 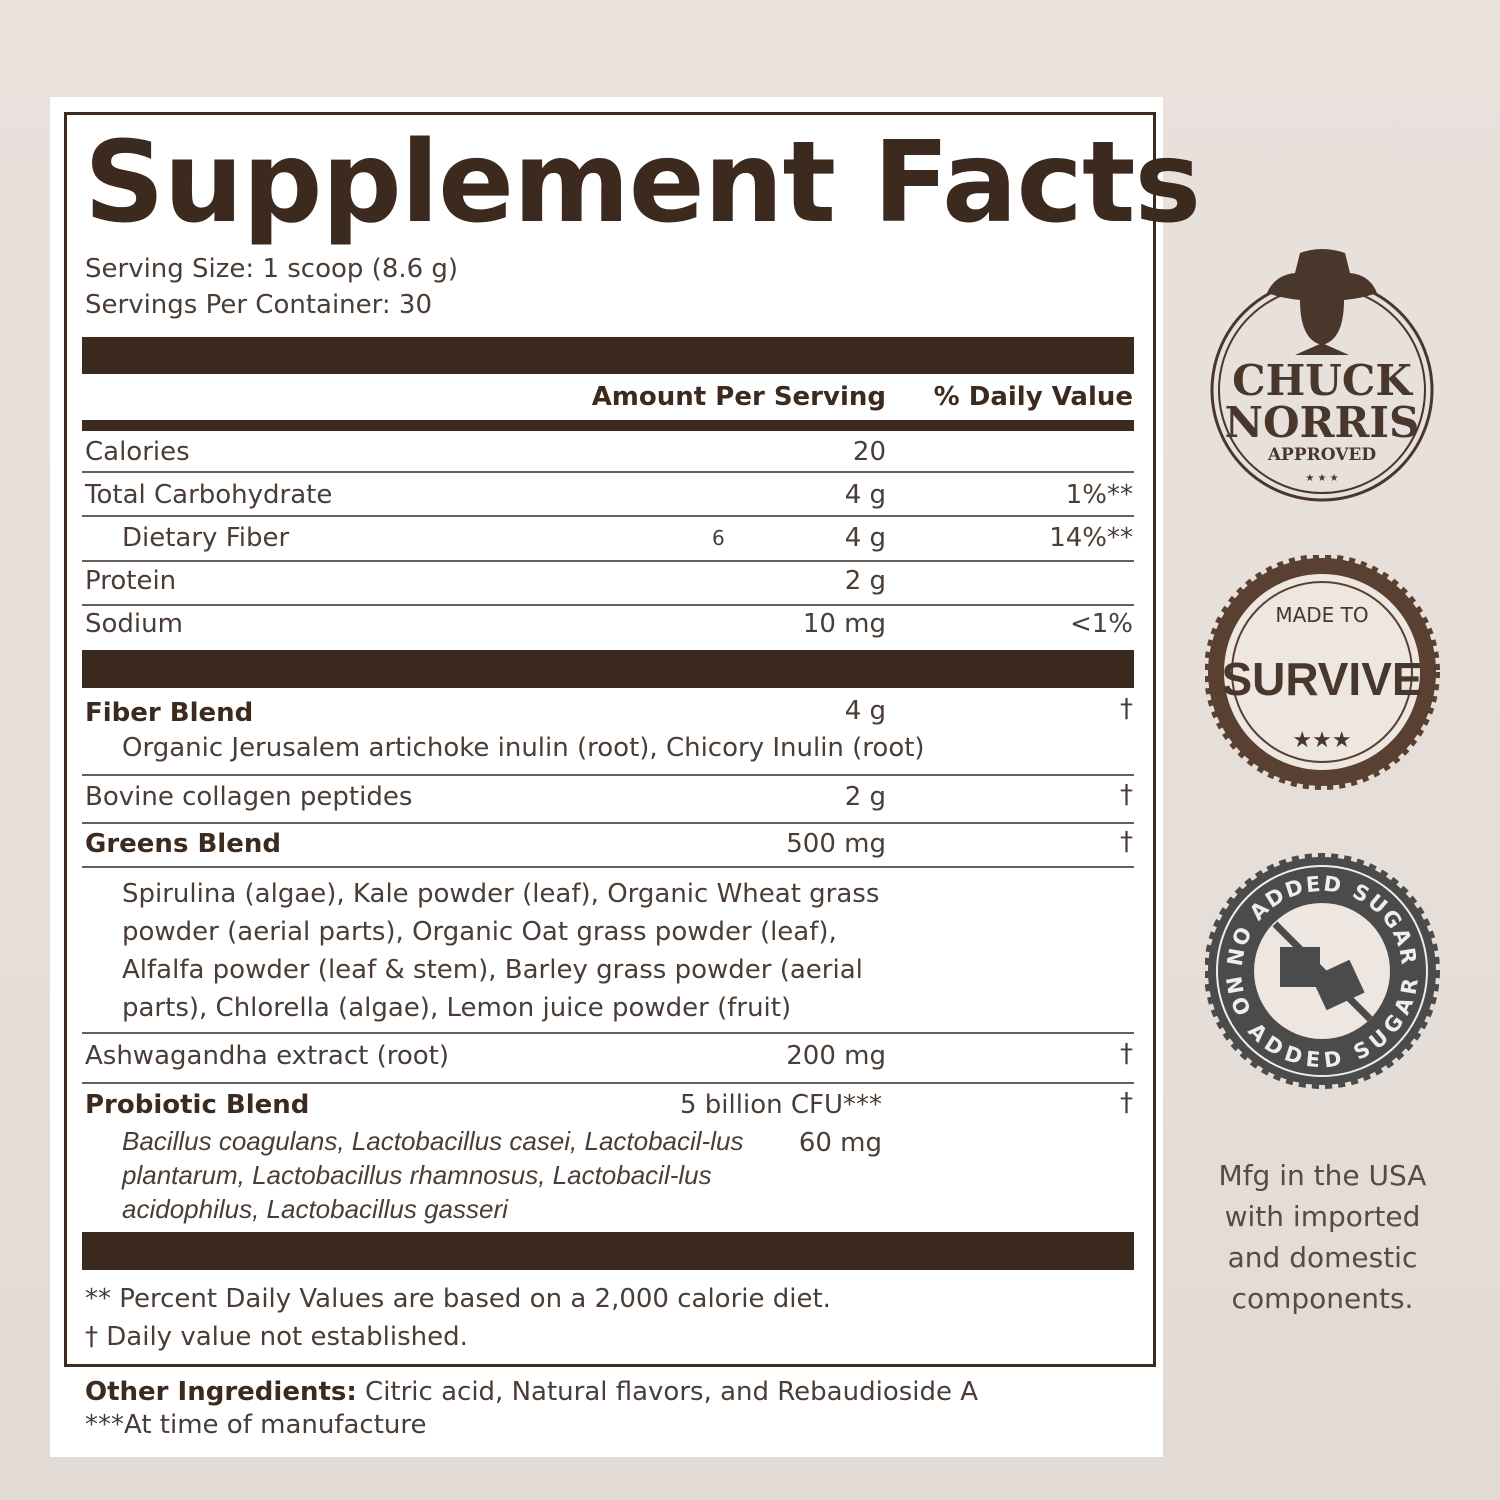 I want to click on nutrient-name: Calories, so click(x=137, y=452).